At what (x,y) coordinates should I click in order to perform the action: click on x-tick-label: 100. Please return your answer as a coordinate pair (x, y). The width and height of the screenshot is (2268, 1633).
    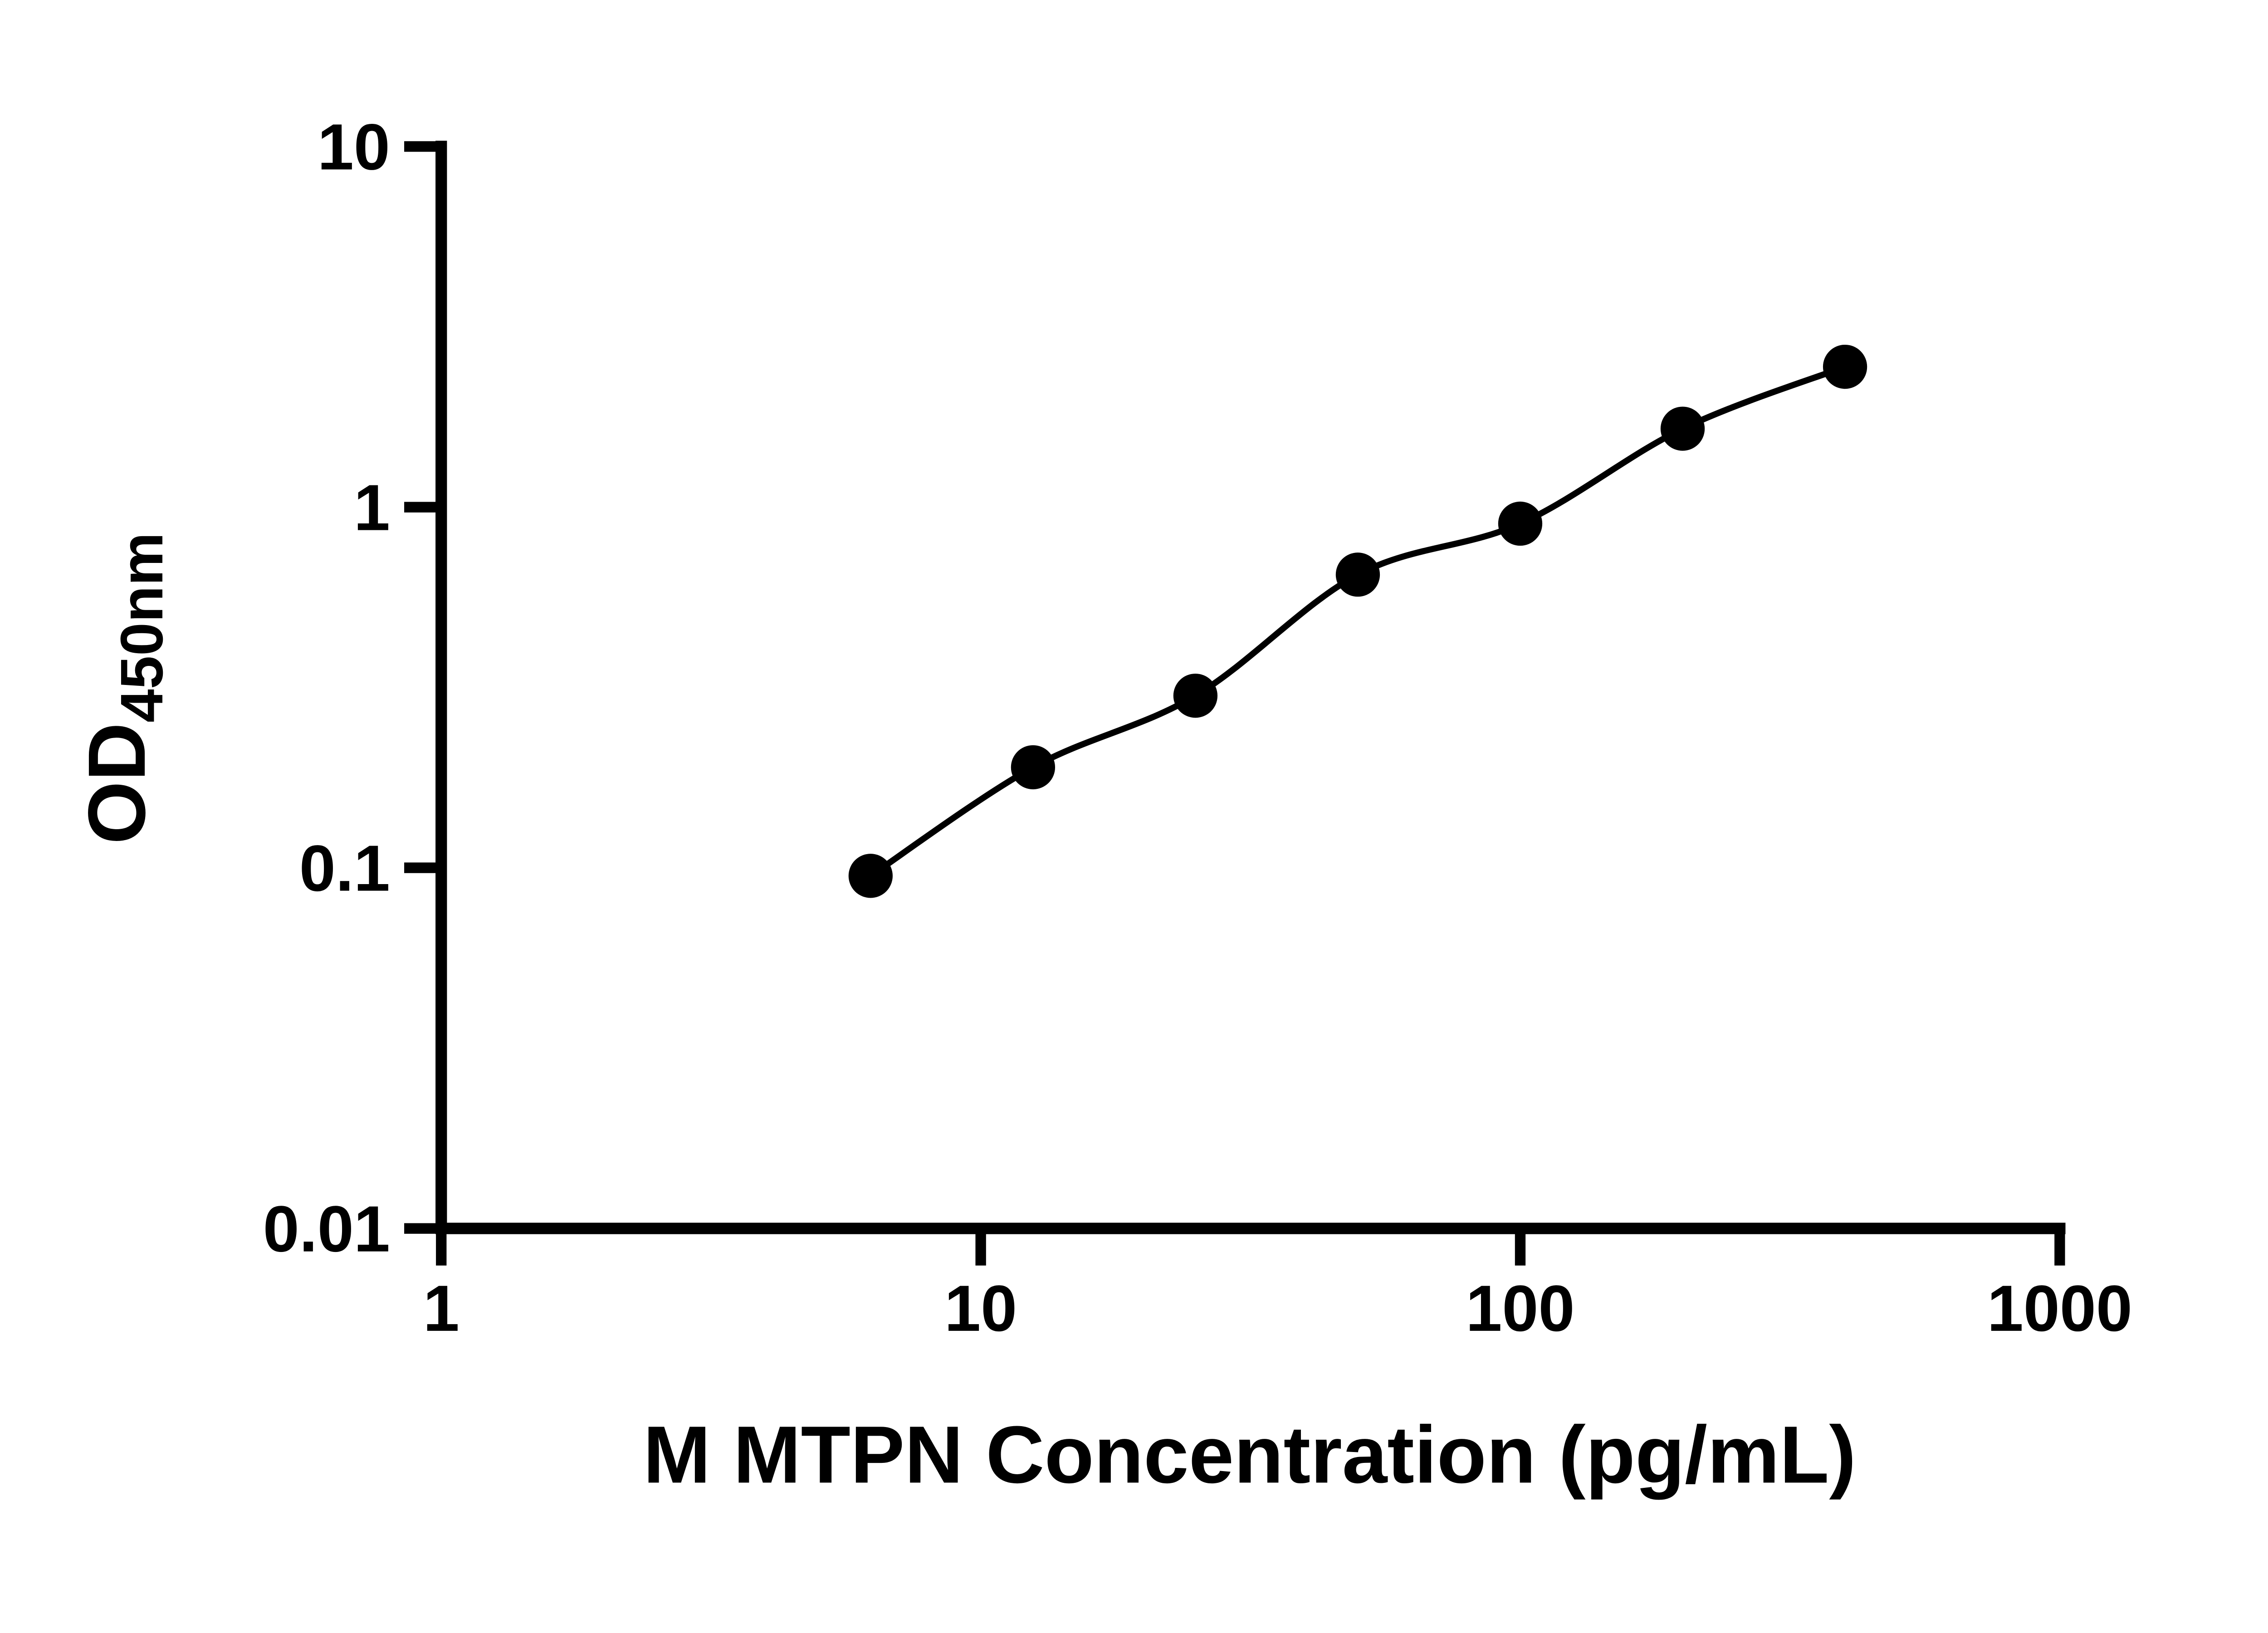
    Looking at the image, I should click on (1520, 1308).